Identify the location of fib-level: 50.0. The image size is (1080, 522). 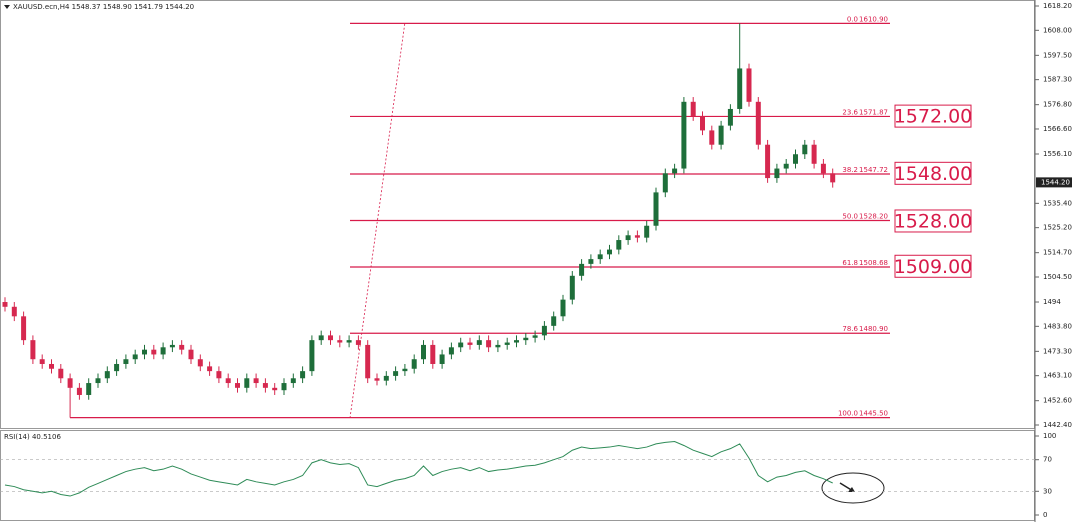
(850, 217).